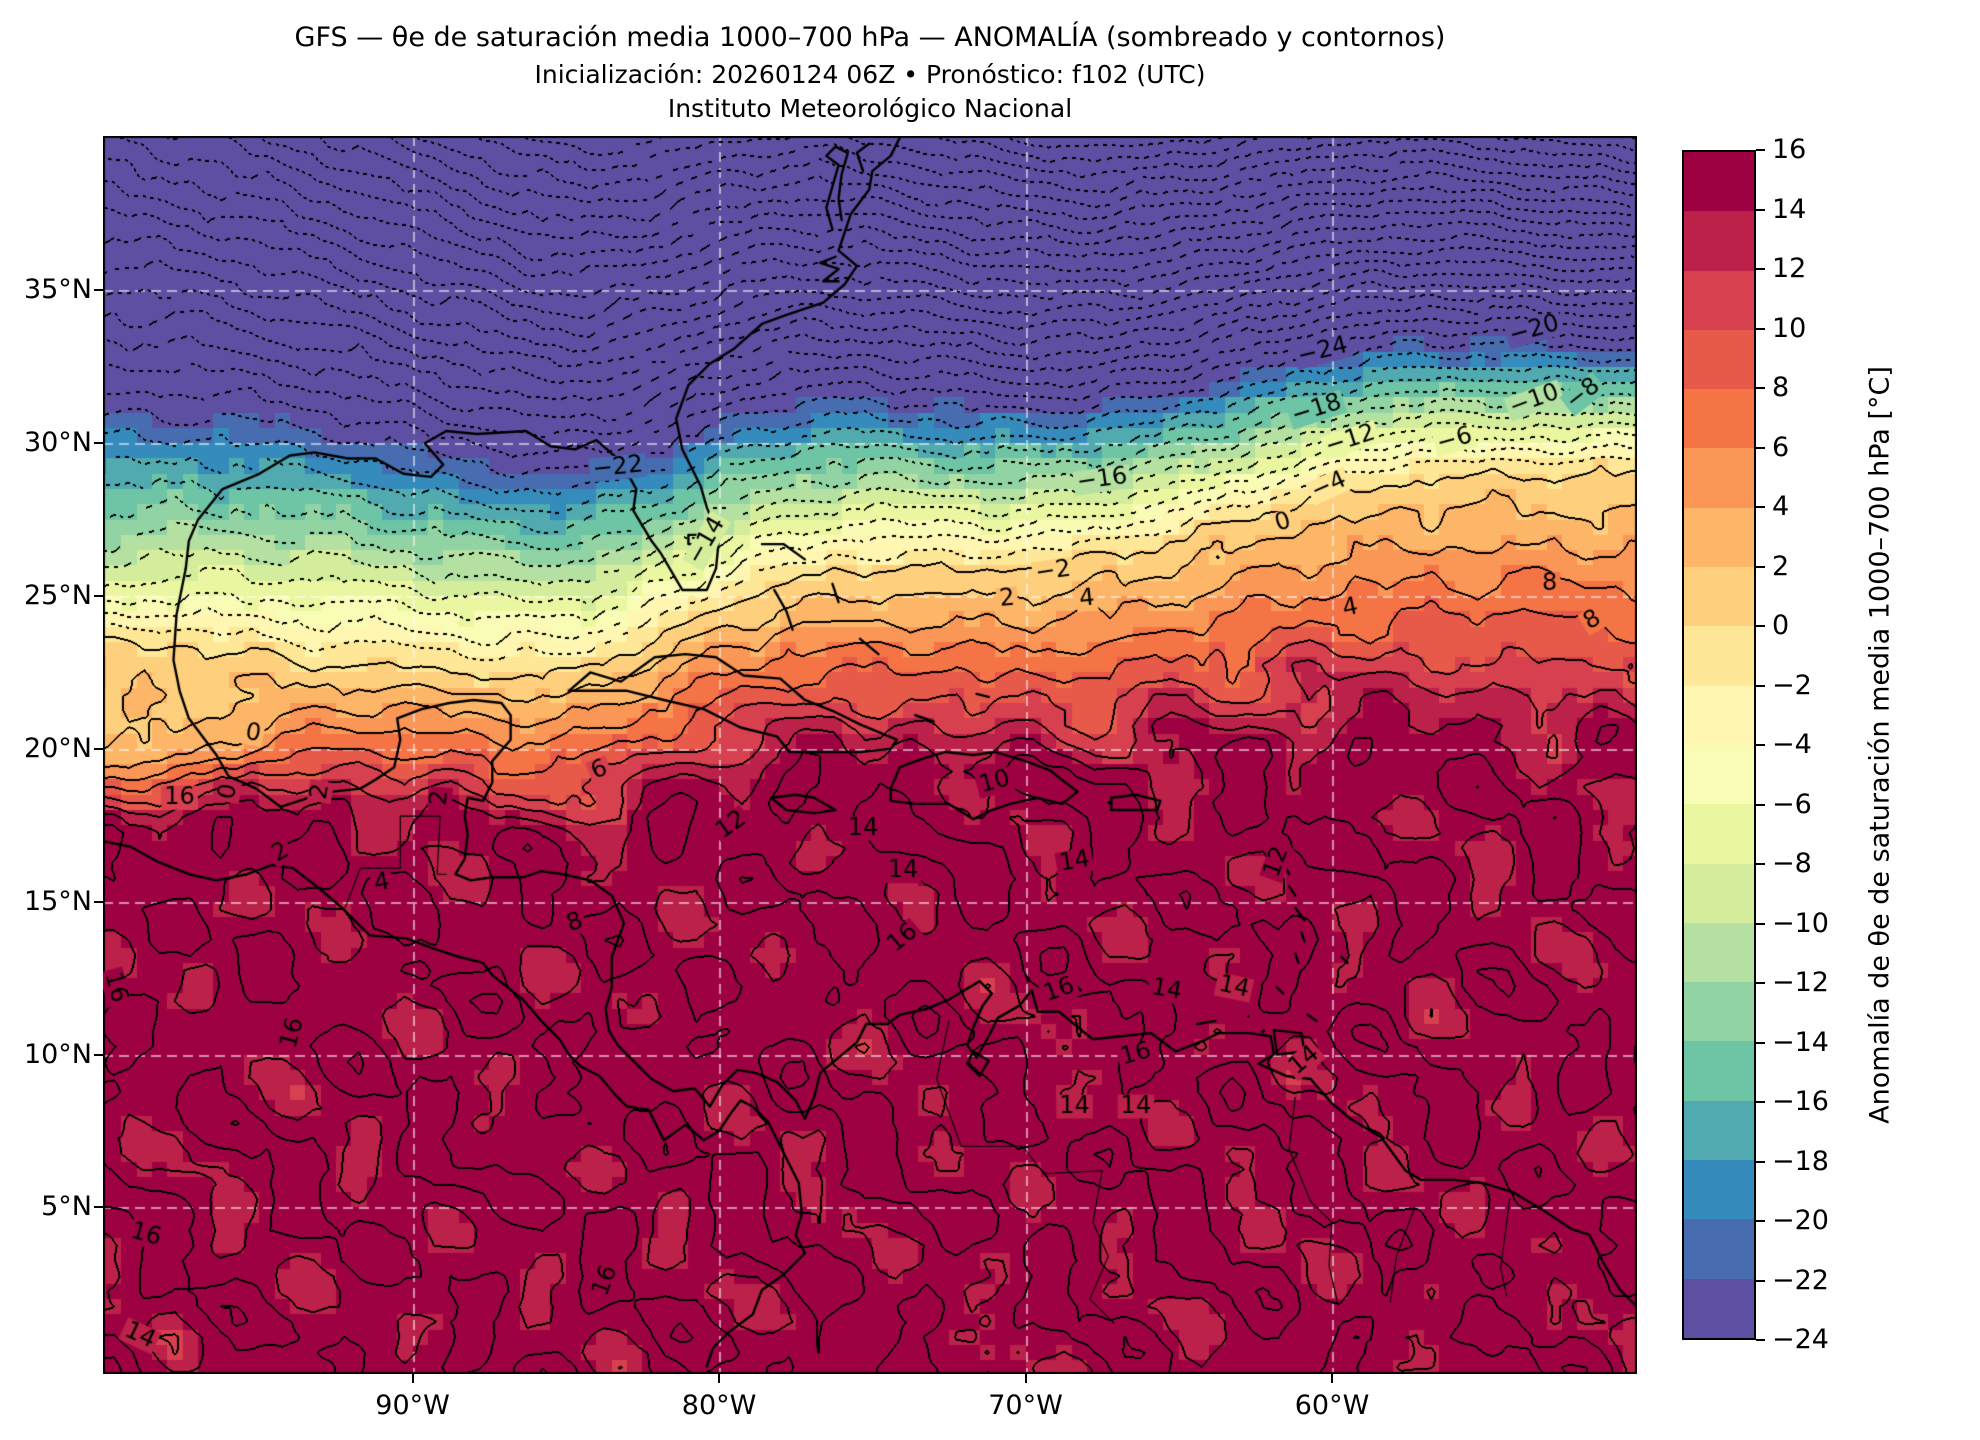  I want to click on colorbar, so click(1719, 745).